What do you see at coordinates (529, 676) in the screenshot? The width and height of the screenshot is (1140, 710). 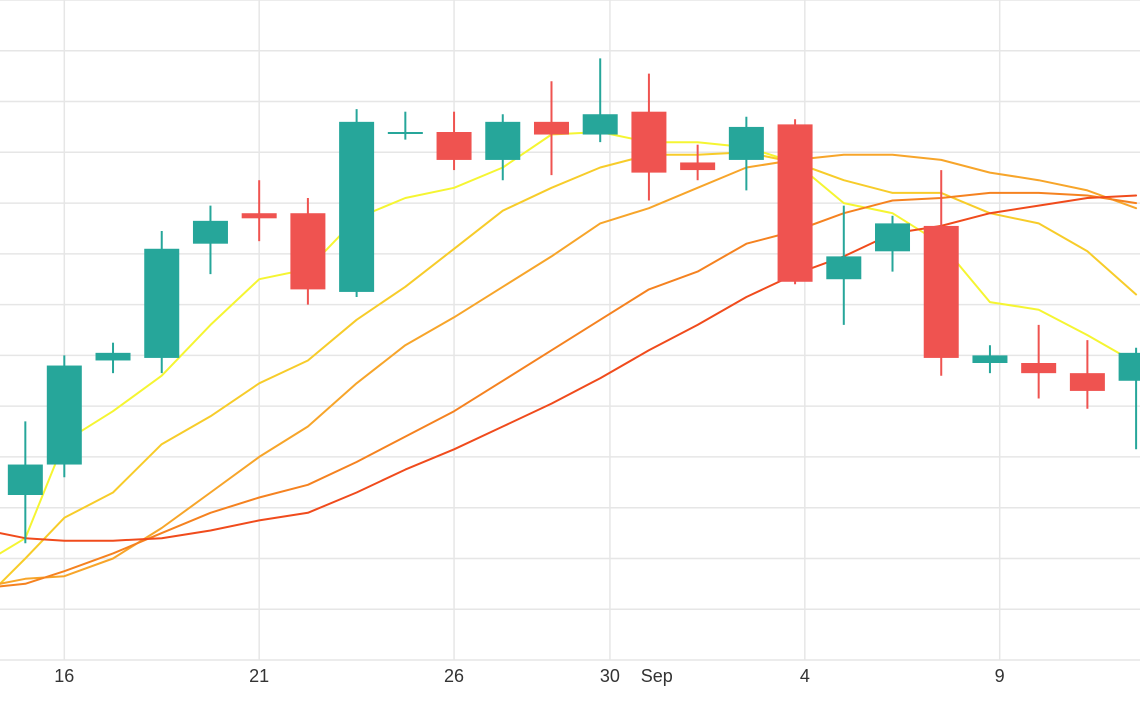 I see `x-axis-ticks: 16 21 26 30 Sep 4 9` at bounding box center [529, 676].